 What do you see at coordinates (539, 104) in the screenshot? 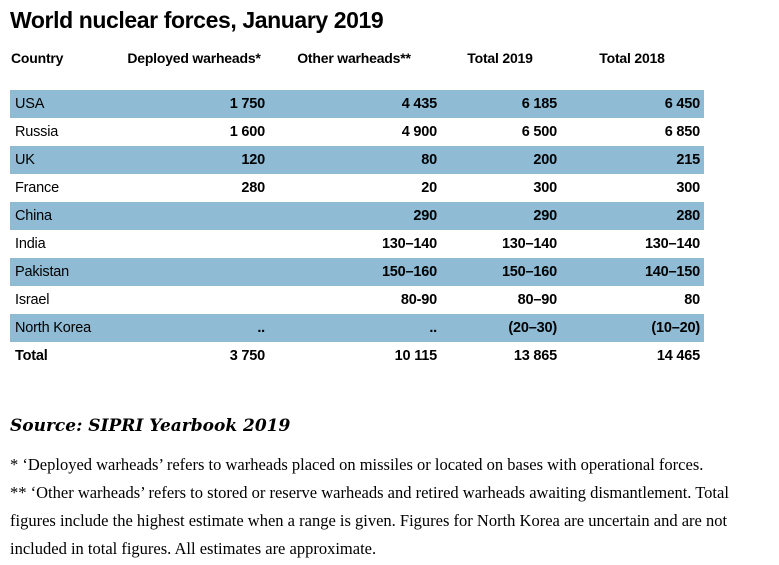
I see `cell-total-2019: 6 185` at bounding box center [539, 104].